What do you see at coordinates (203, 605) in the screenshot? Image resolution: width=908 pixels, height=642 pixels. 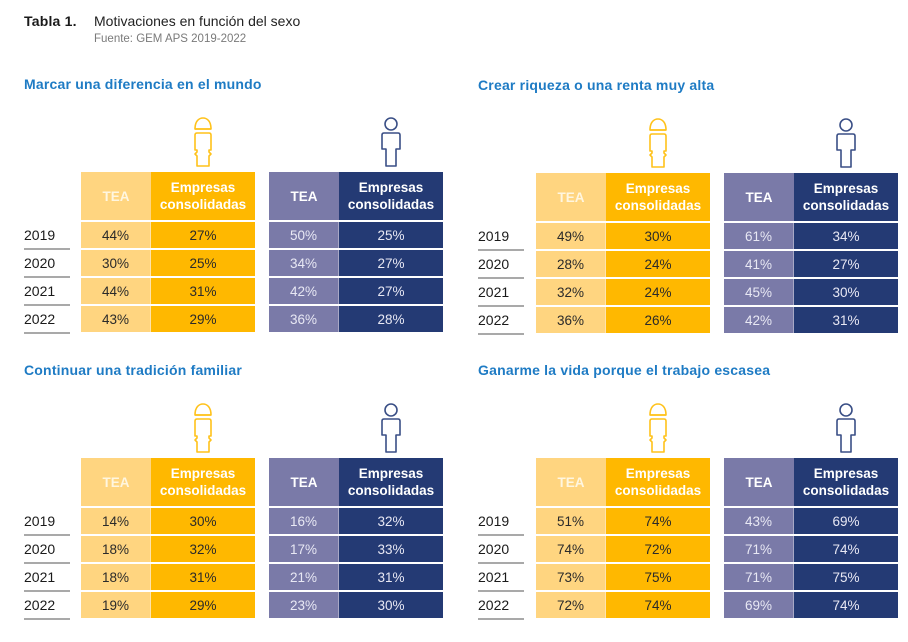 I see `empresas-value: 29%` at bounding box center [203, 605].